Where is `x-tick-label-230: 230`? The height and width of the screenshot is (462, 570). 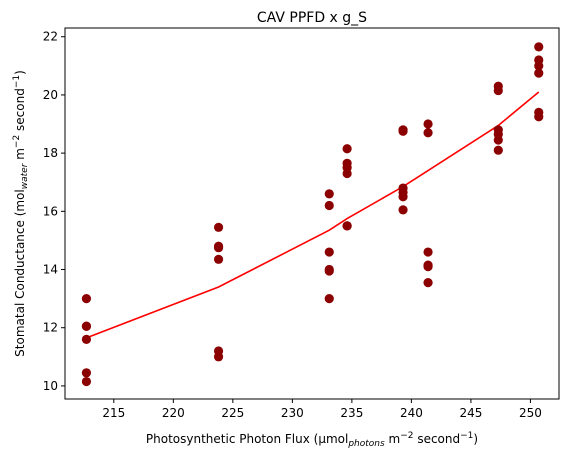
x-tick-label-230: 230 is located at coordinates (292, 413).